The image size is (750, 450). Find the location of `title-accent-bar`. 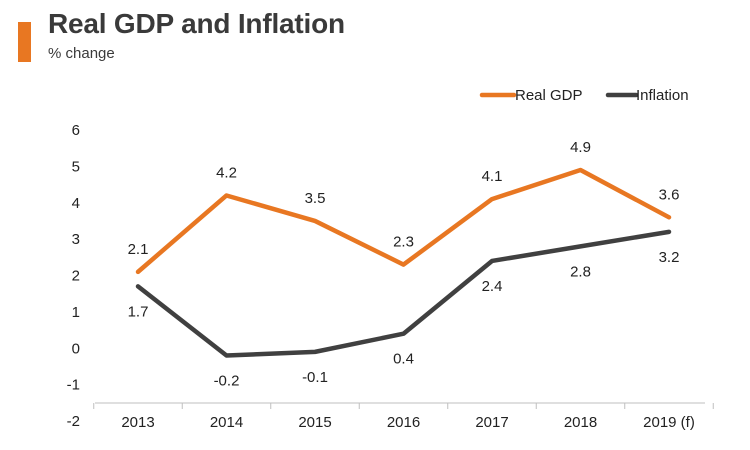

title-accent-bar is located at coordinates (24, 42).